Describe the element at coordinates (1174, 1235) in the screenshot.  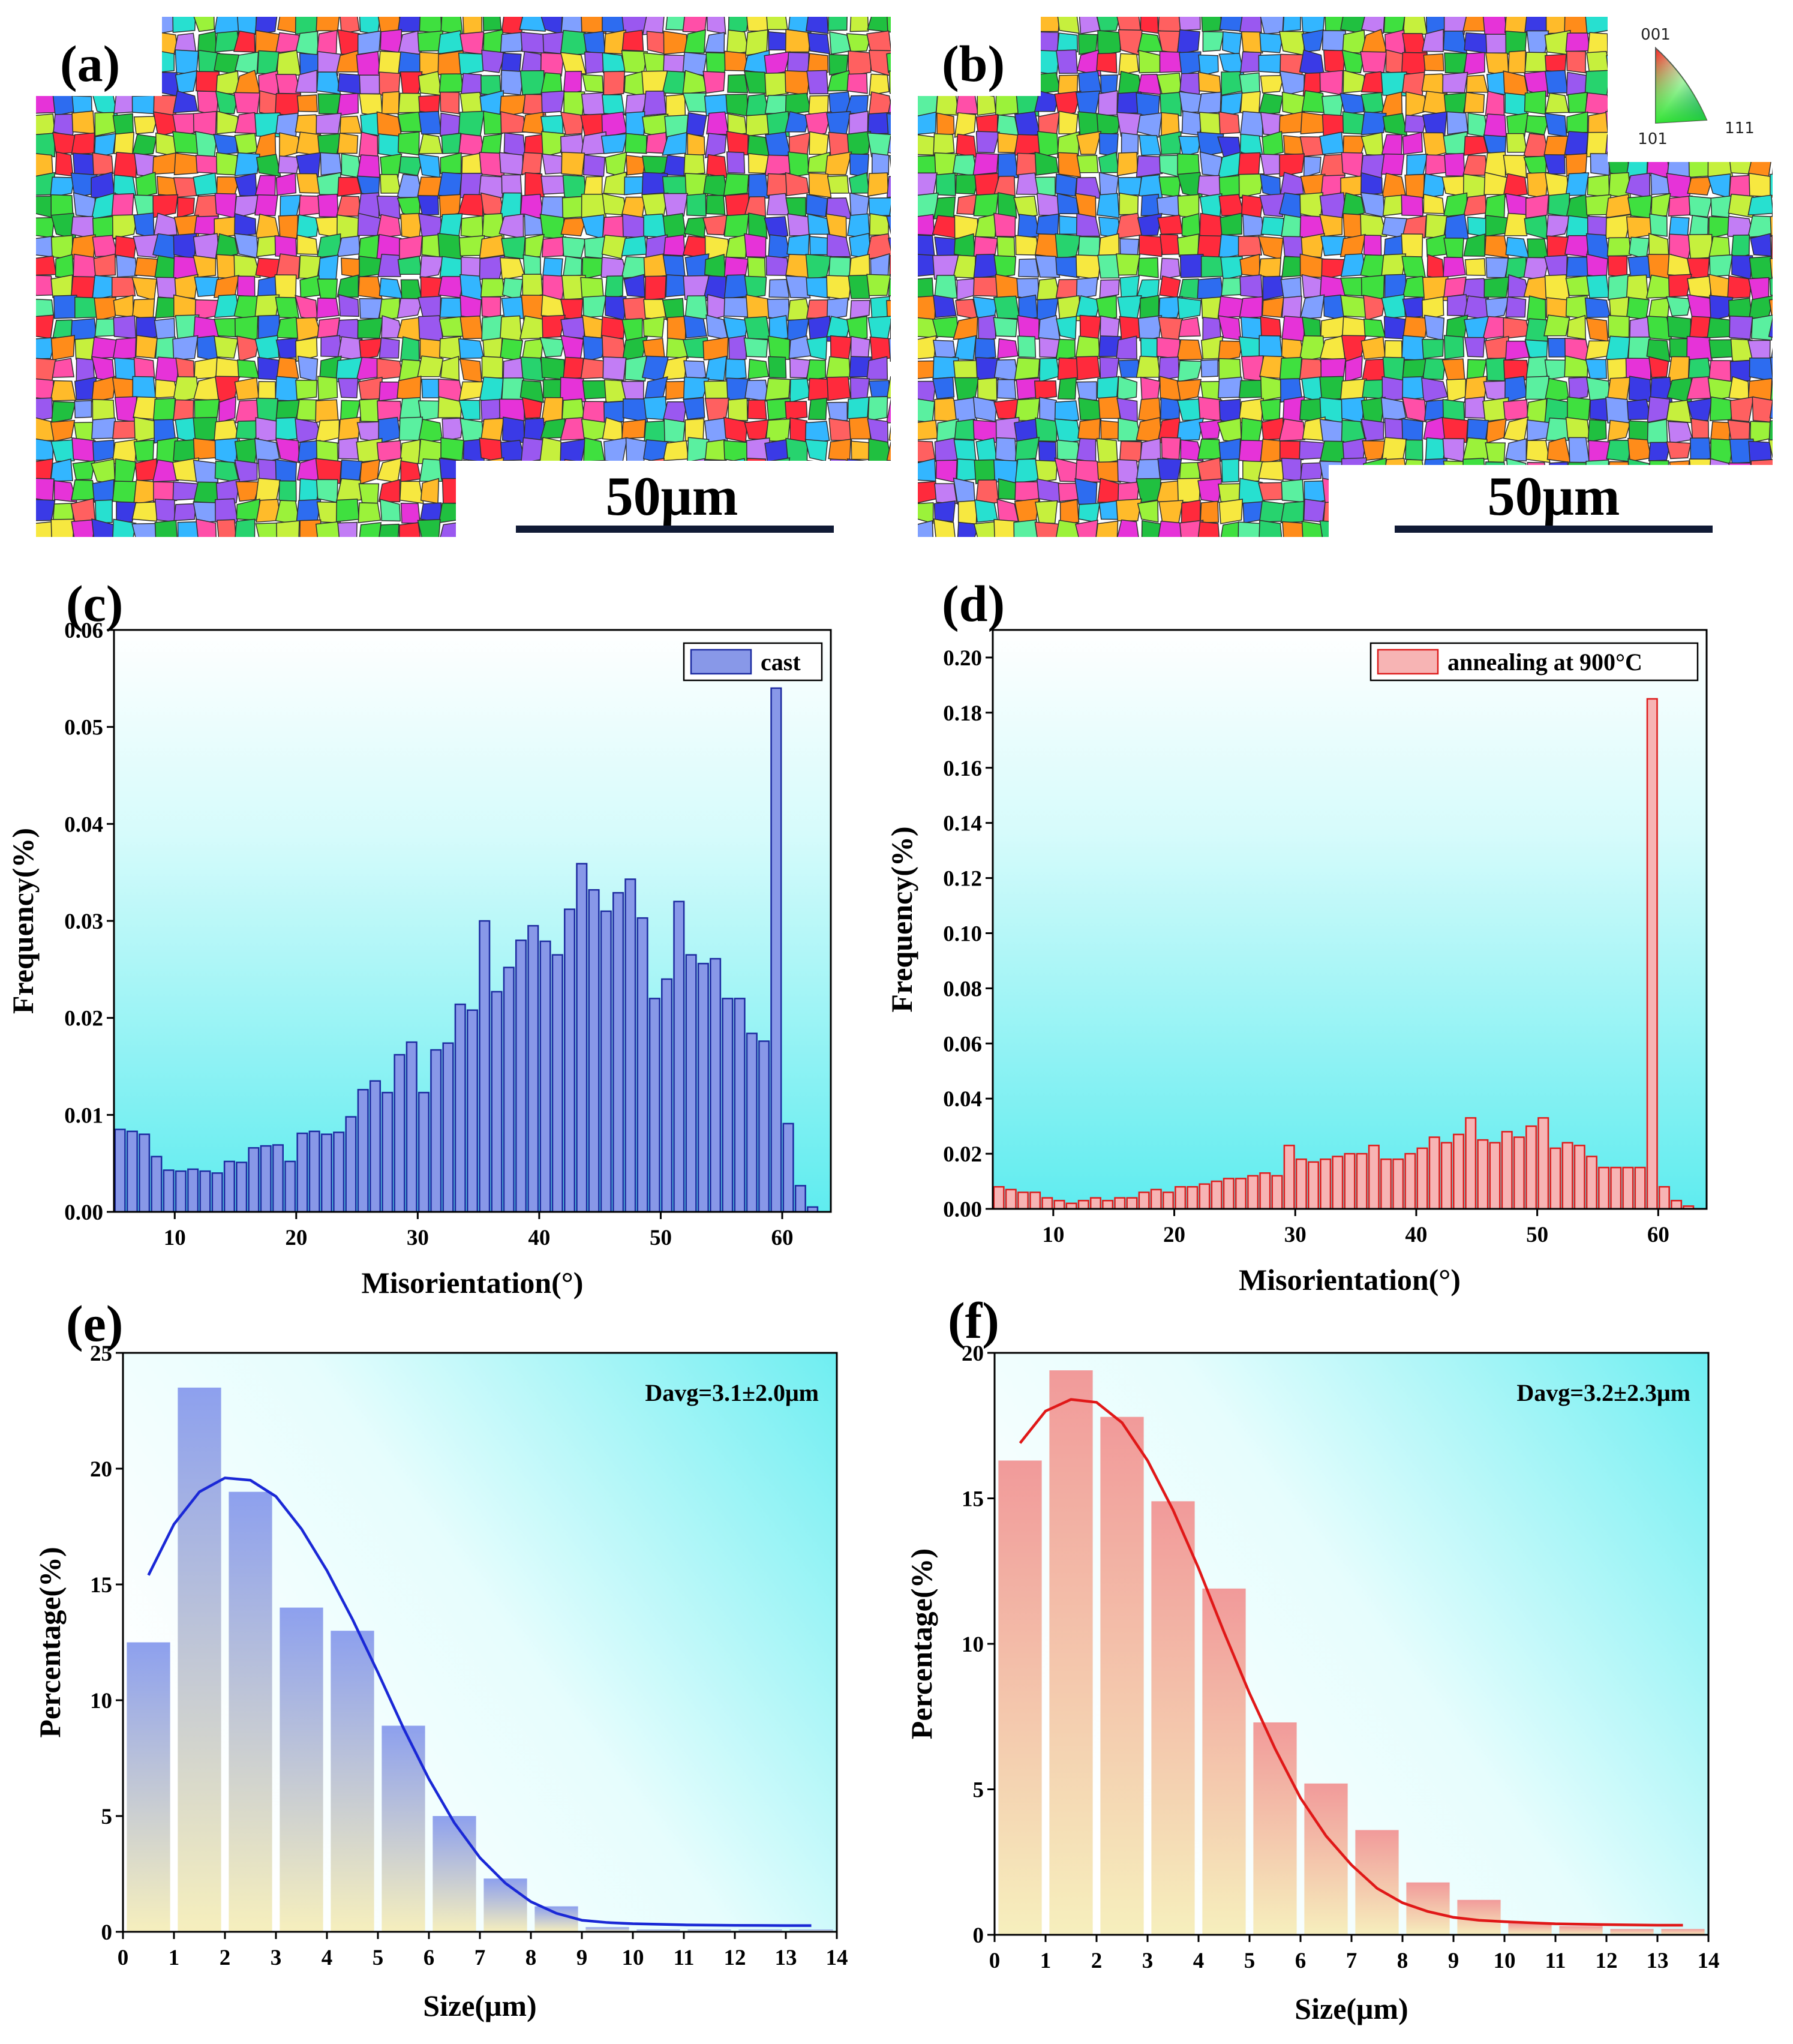
I see `x-tick-label: 20` at that location.